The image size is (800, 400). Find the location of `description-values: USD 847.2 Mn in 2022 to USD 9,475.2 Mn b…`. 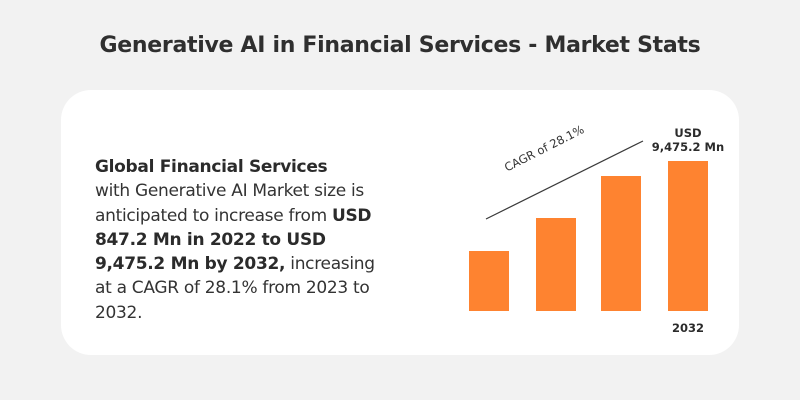

description-values: USD 847.2 Mn in 2022 to USD 9,475.2 Mn b… is located at coordinates (233, 240).